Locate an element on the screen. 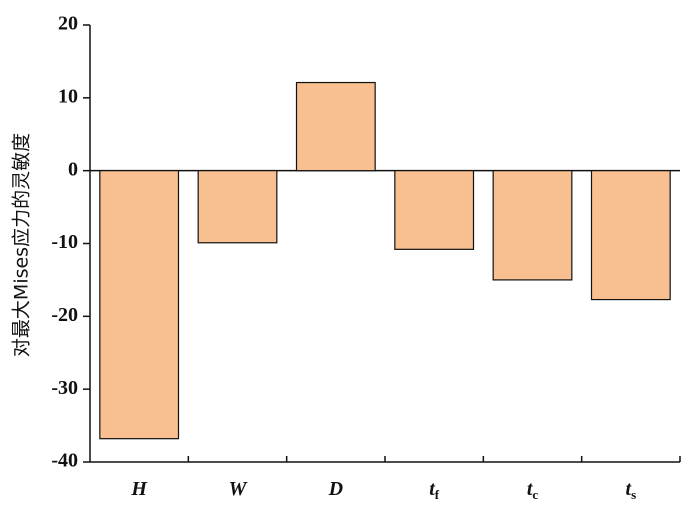 The width and height of the screenshot is (700, 525). y-tick-label: -10 is located at coordinates (64, 242).